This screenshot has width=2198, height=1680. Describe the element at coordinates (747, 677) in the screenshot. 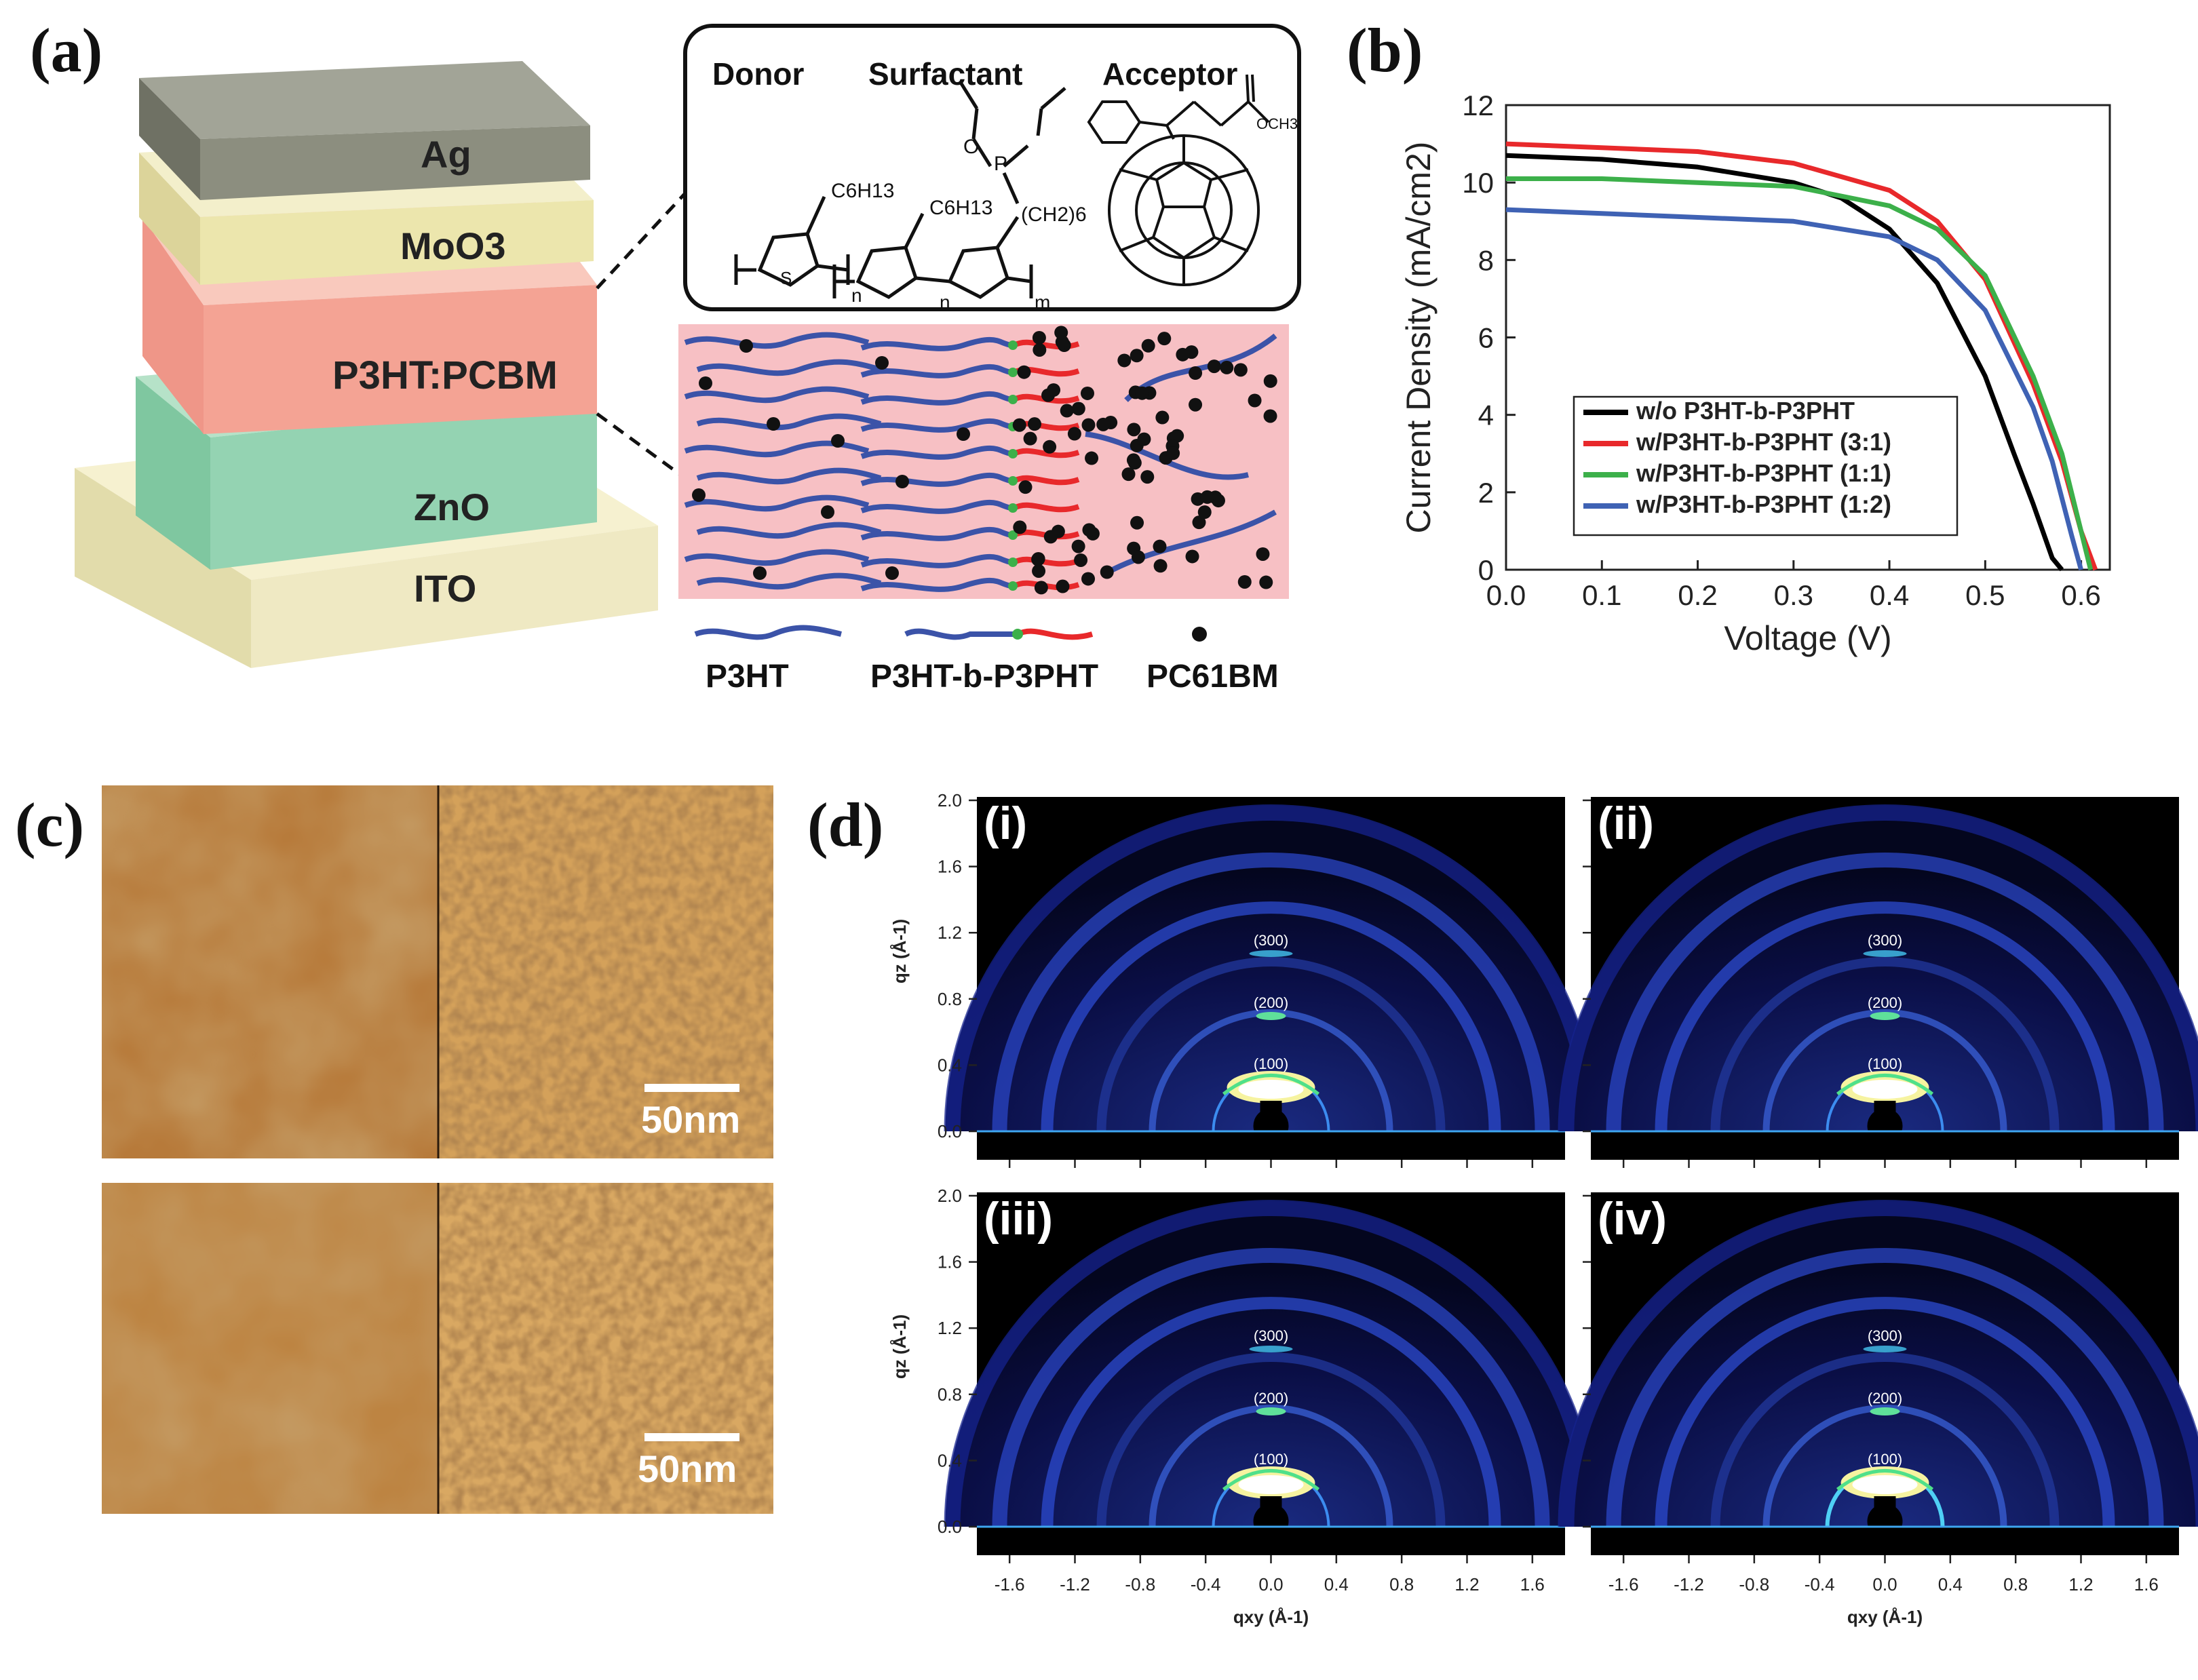

I see `legend-label-p3ht: P3HT` at that location.